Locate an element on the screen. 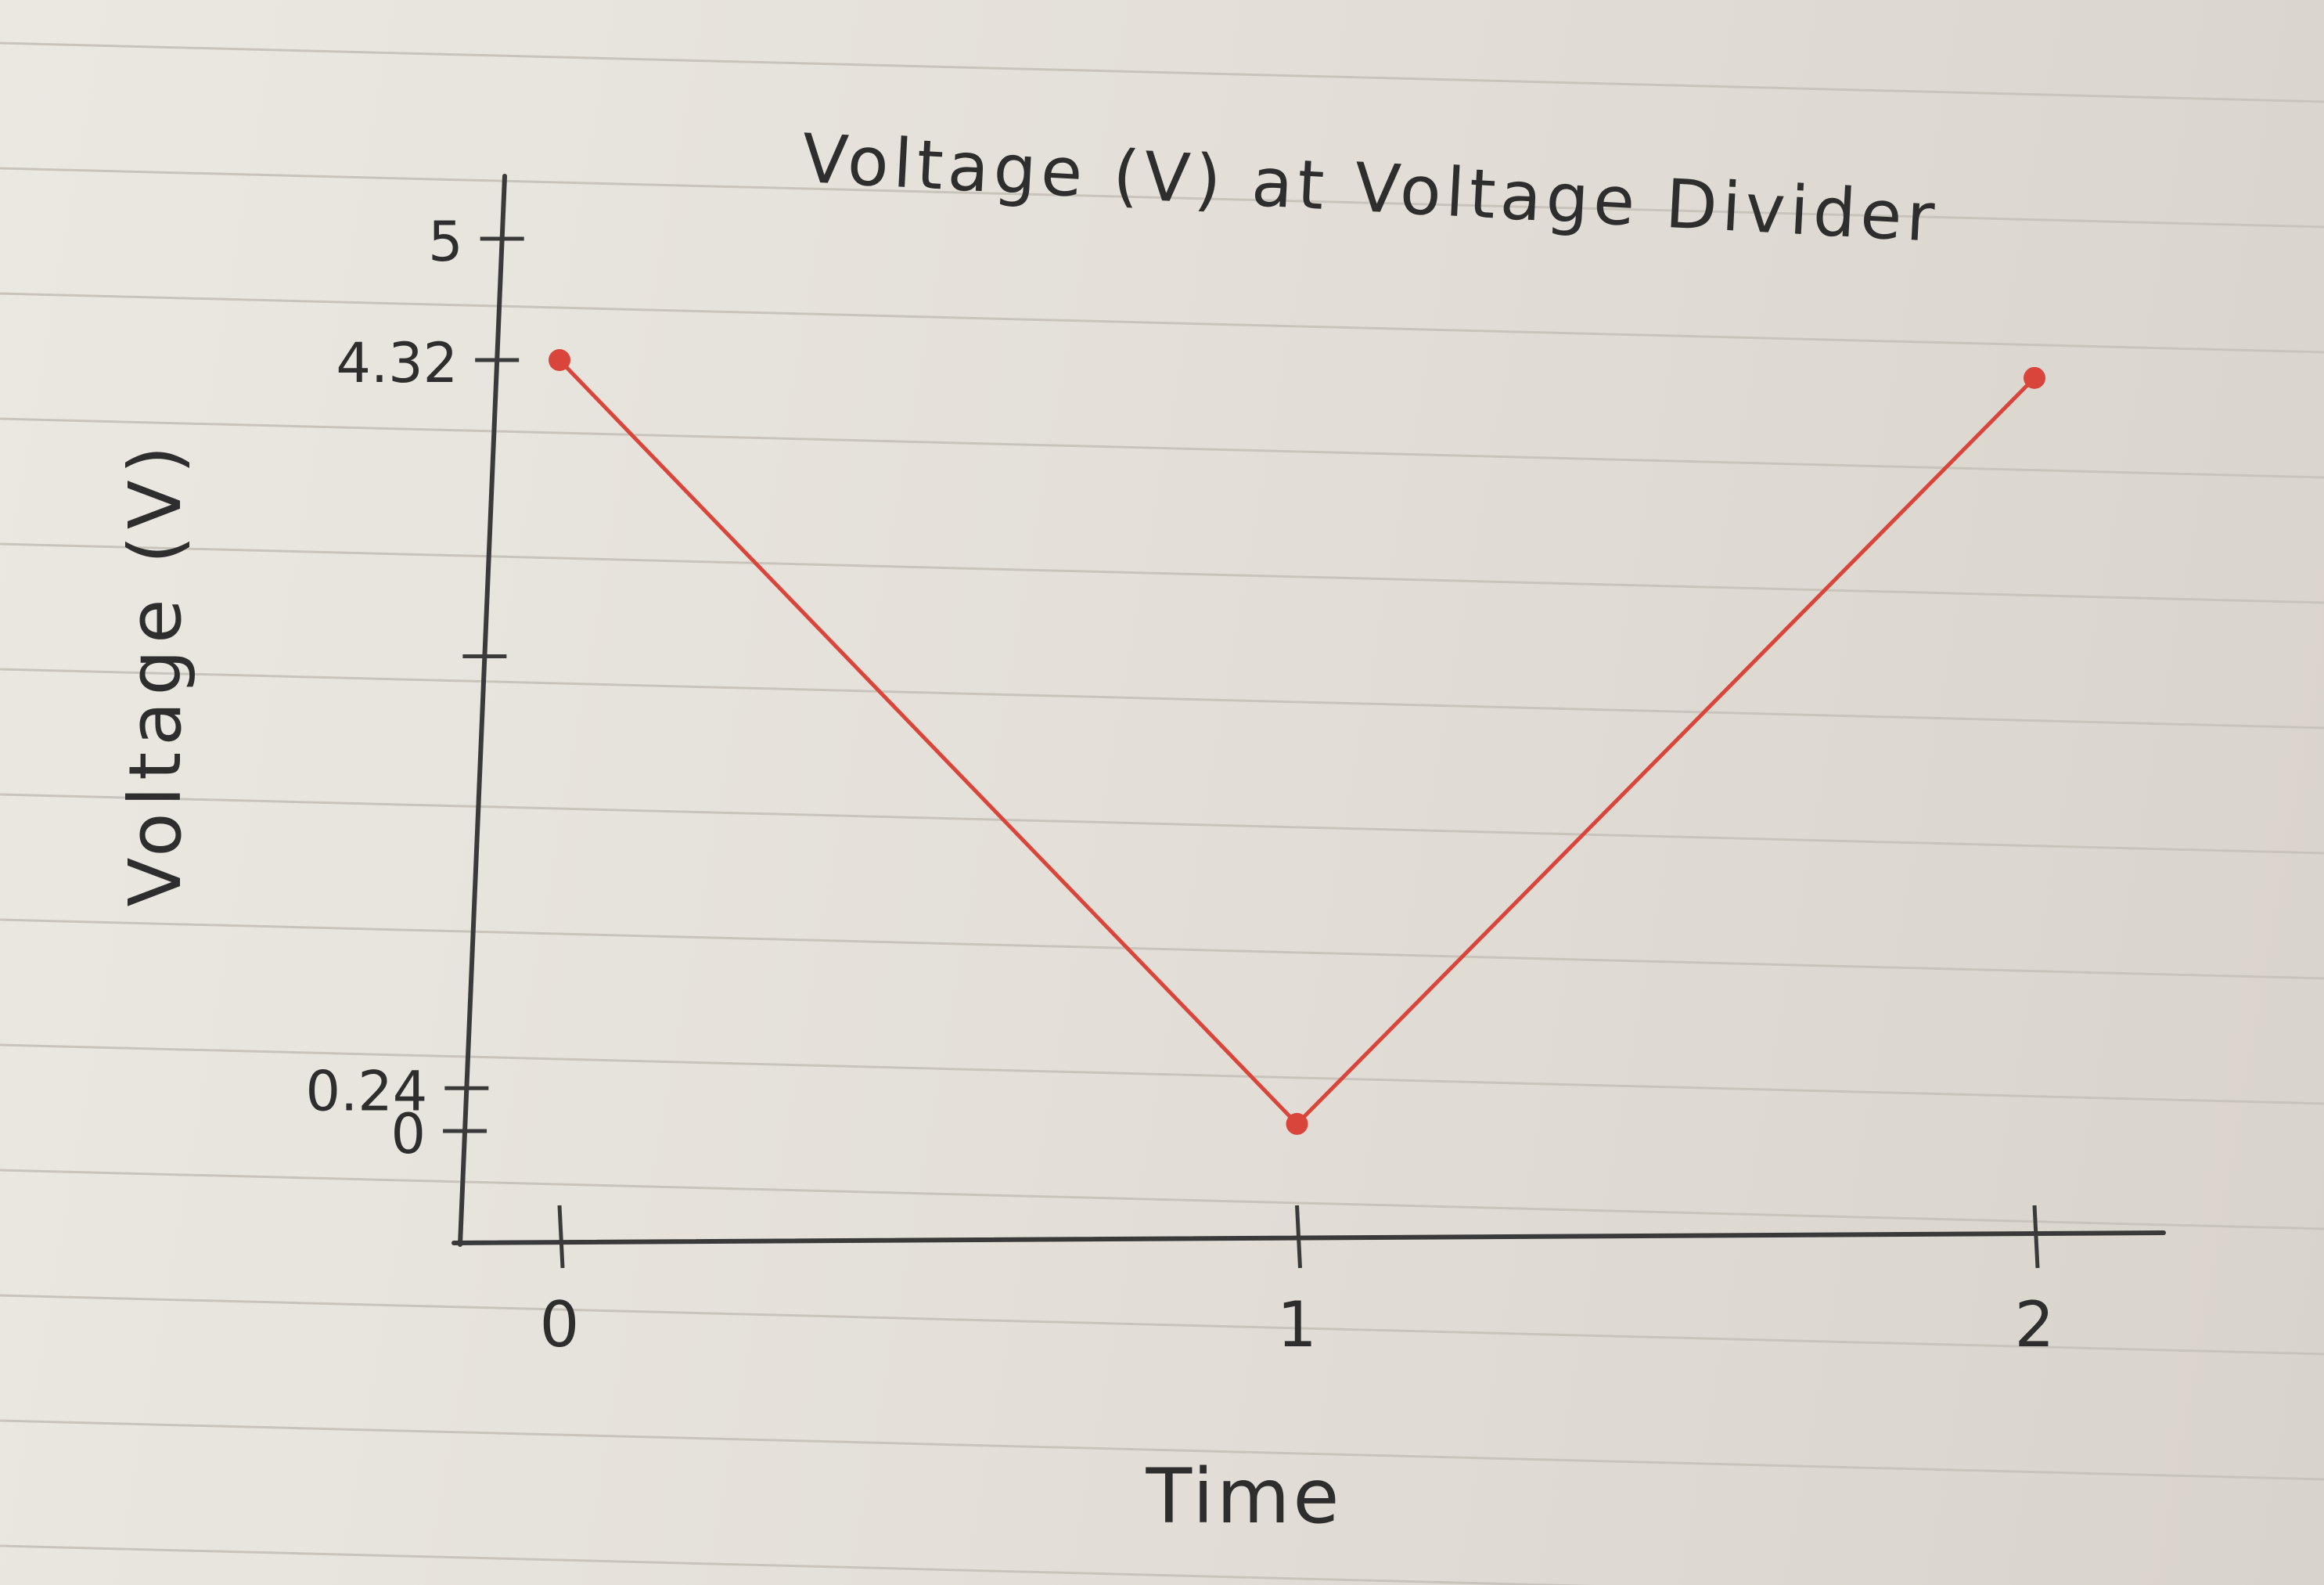 The image size is (2324, 1585). y-axis-label: Voltage (V) is located at coordinates (155, 672).